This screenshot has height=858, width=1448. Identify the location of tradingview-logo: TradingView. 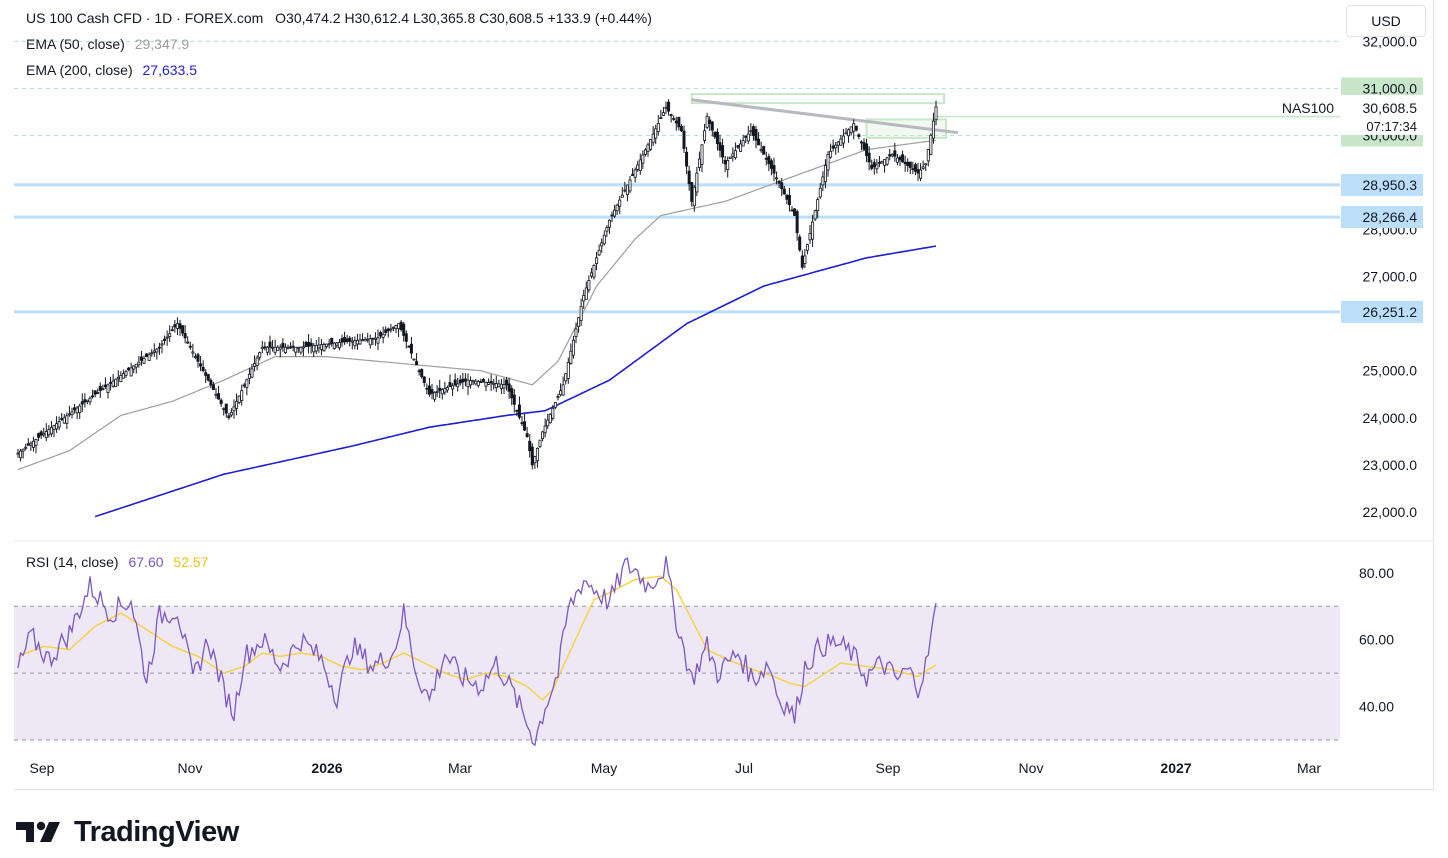
(127, 832).